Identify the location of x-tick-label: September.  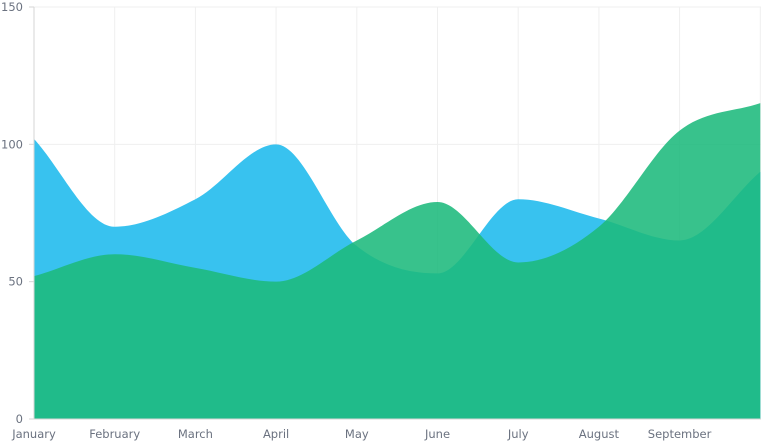
(680, 434).